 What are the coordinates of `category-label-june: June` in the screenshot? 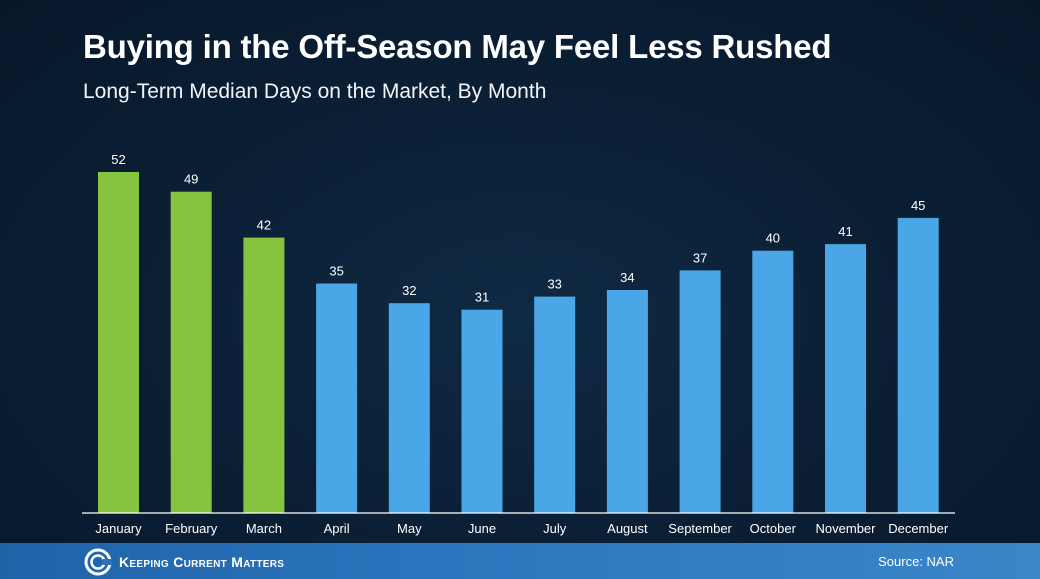 It's located at (482, 528).